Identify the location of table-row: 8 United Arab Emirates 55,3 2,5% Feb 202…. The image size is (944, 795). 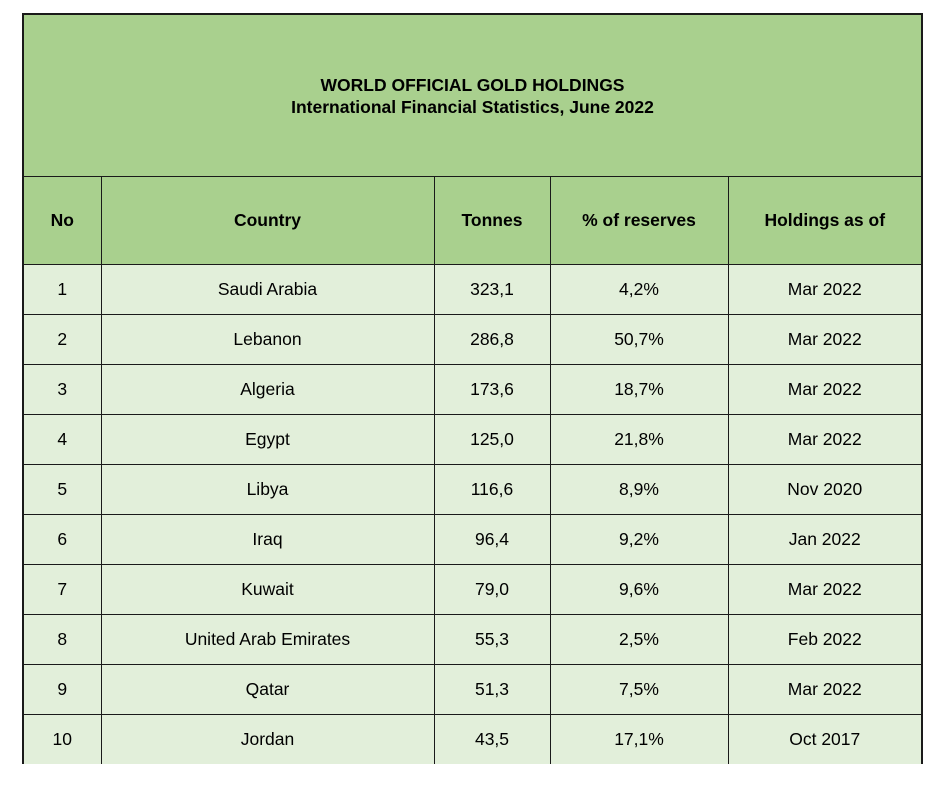
(472, 639).